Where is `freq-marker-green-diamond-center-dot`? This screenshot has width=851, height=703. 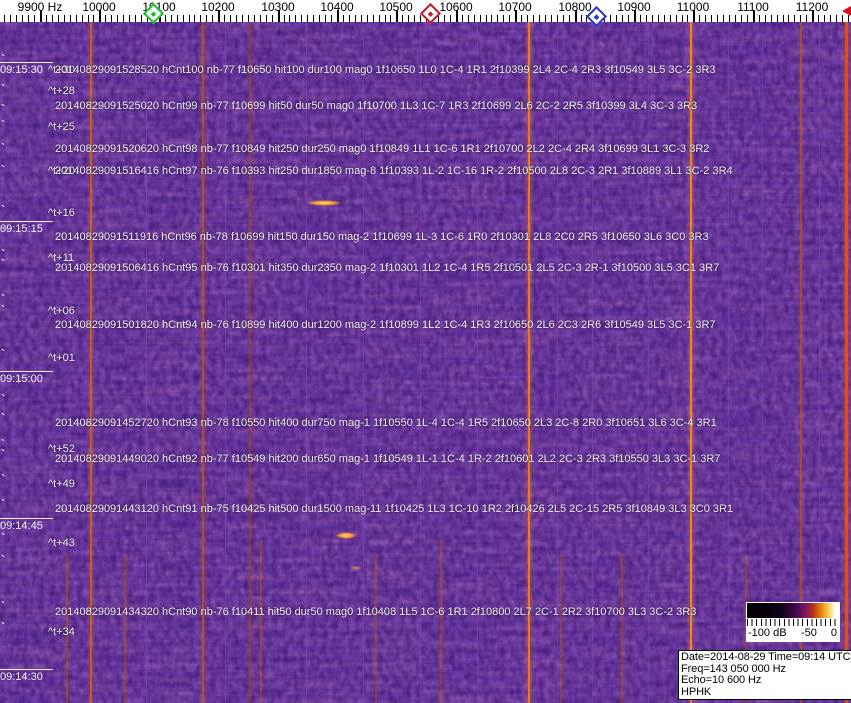 freq-marker-green-diamond-center-dot is located at coordinates (153, 13).